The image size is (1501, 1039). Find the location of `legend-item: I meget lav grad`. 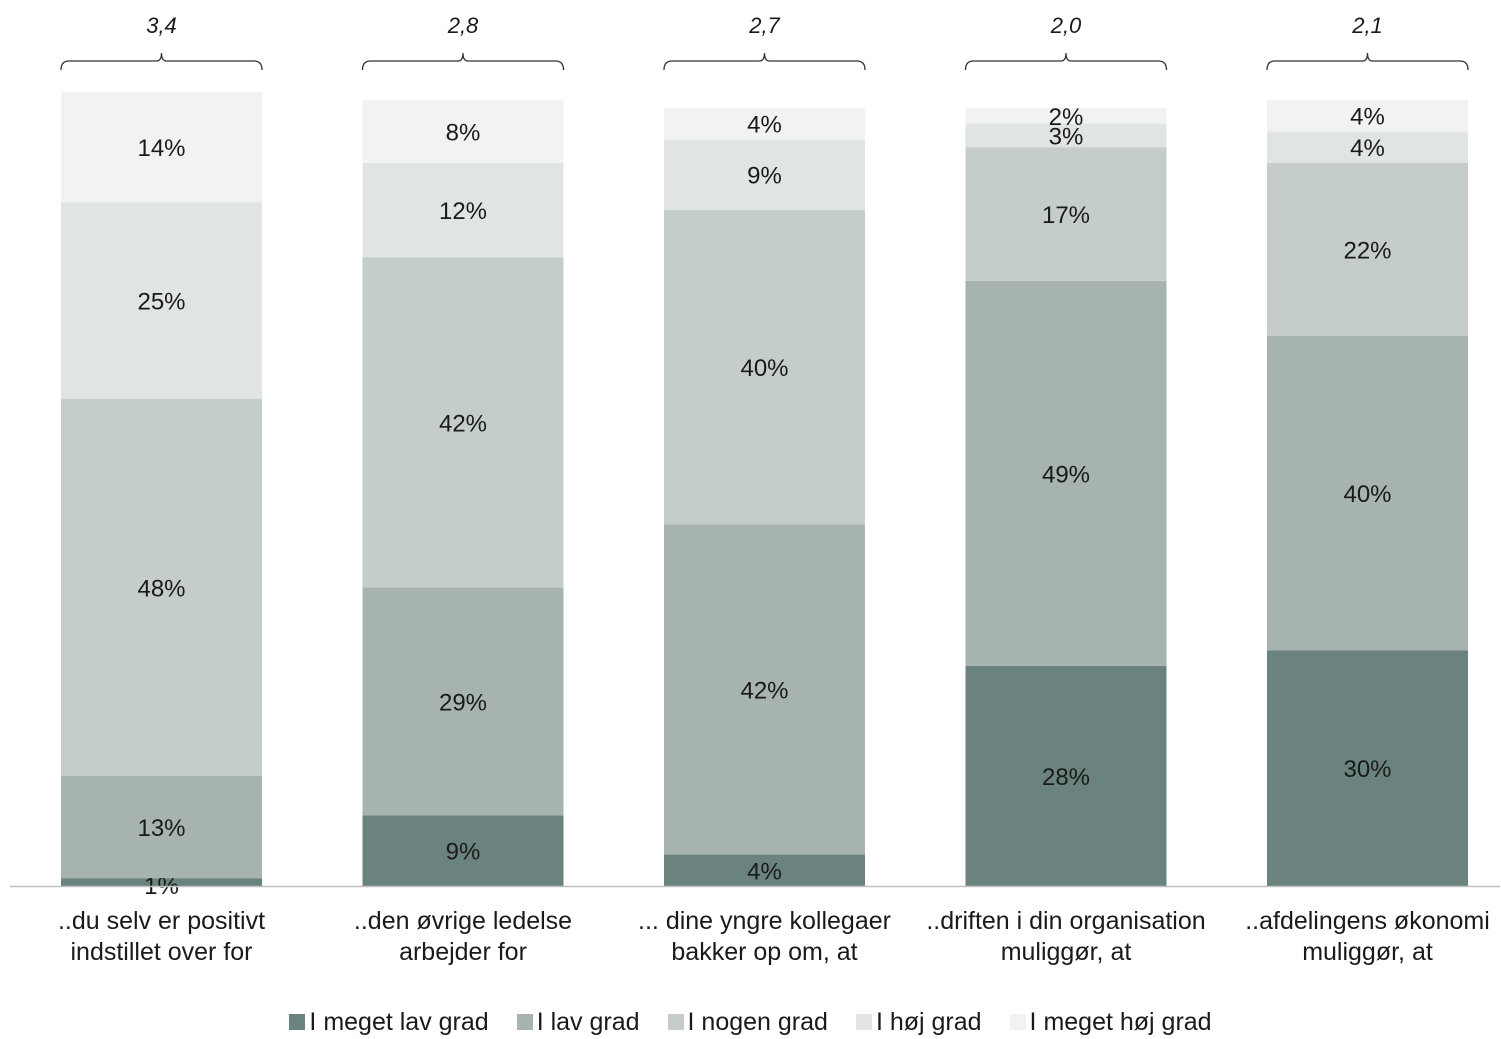

legend-item: I meget lav grad is located at coordinates (389, 1022).